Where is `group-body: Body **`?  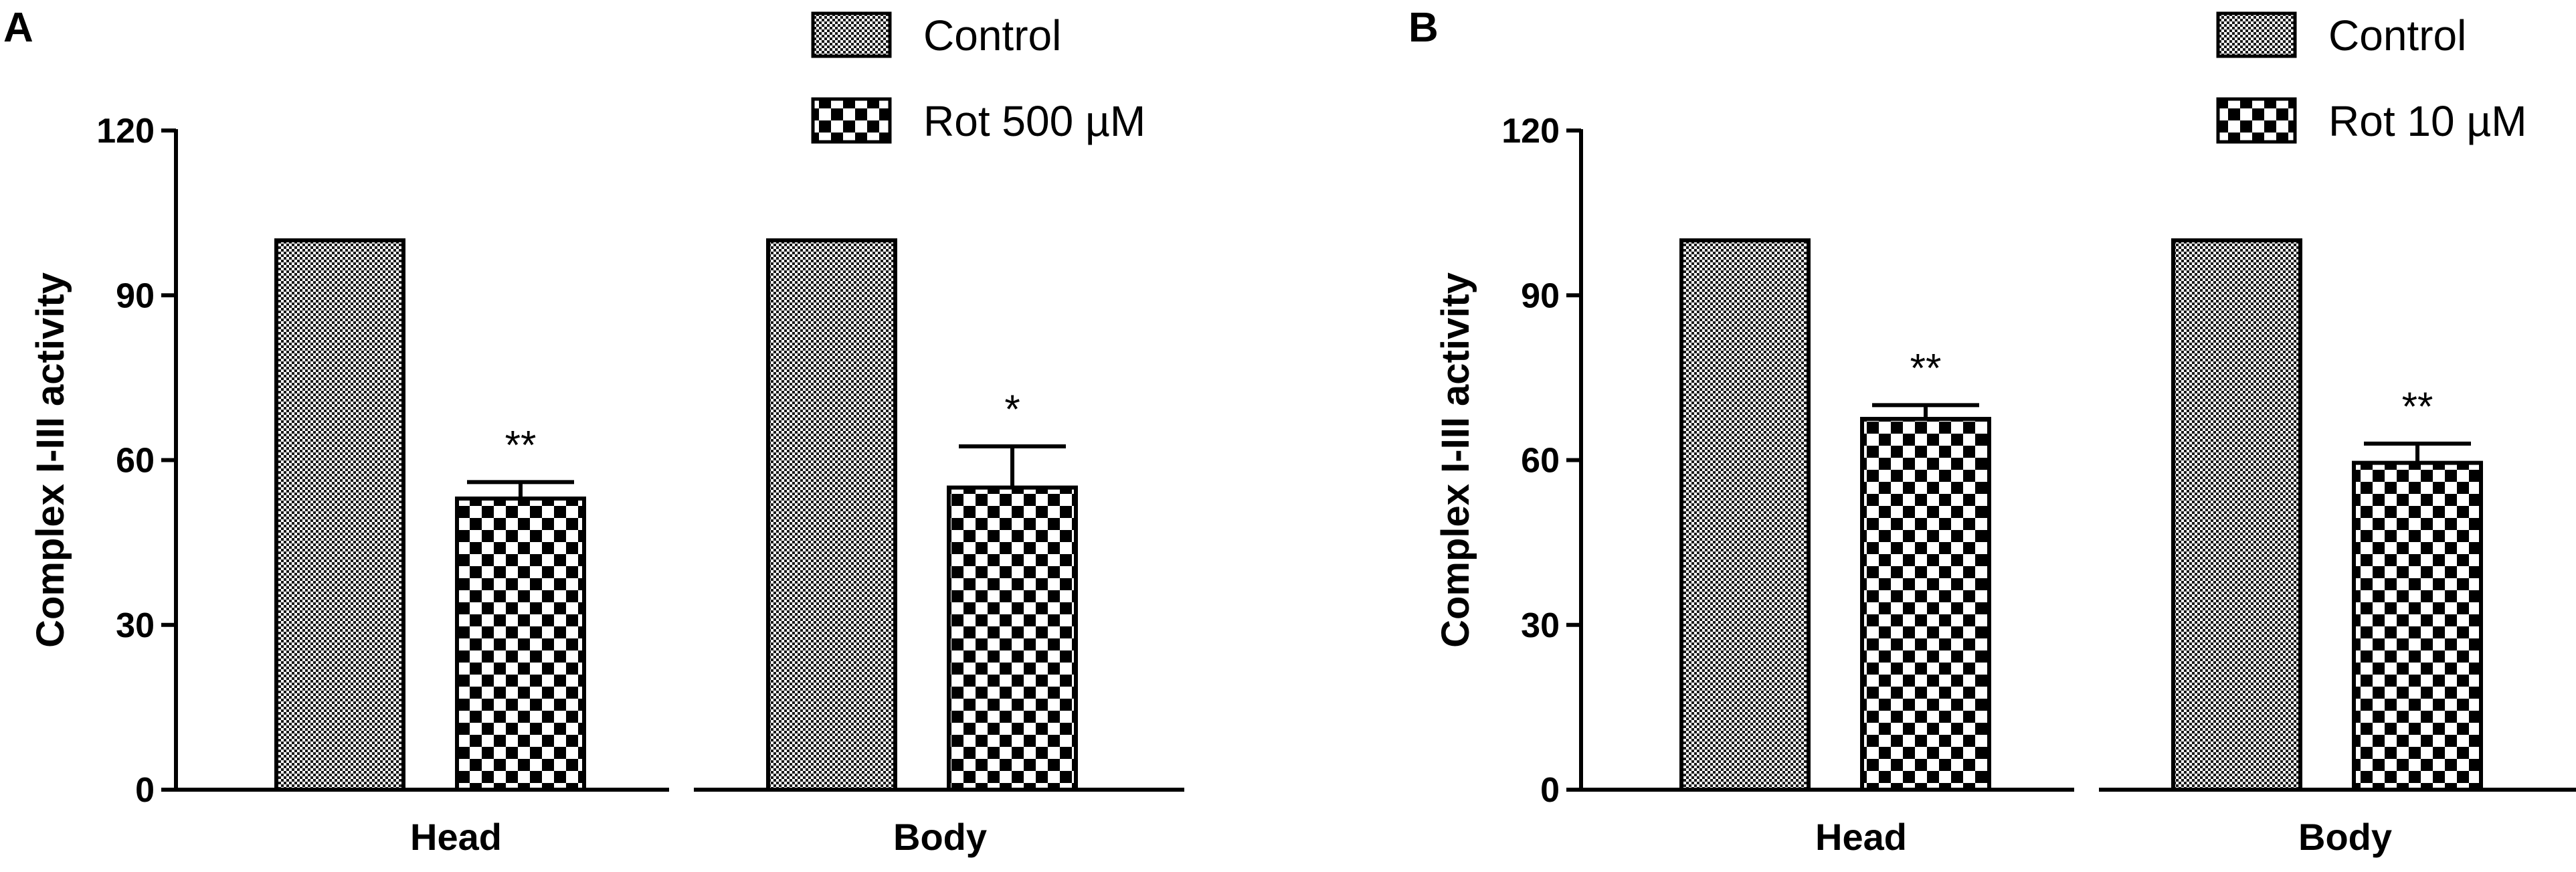
group-body: Body ** is located at coordinates (2337, 548).